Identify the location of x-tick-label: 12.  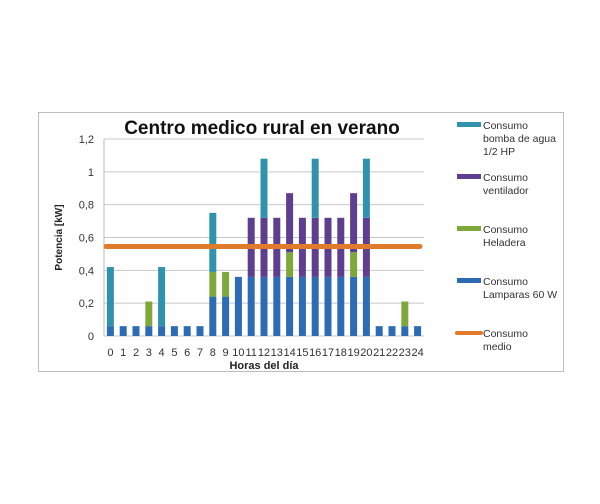
(264, 353).